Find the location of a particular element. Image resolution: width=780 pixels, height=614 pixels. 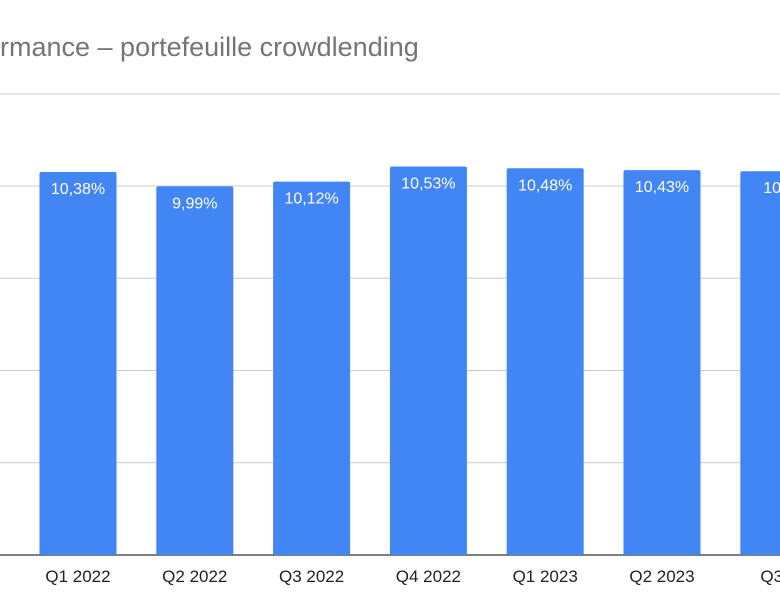

x-tick-label: Q1 2022 is located at coordinates (77, 576).